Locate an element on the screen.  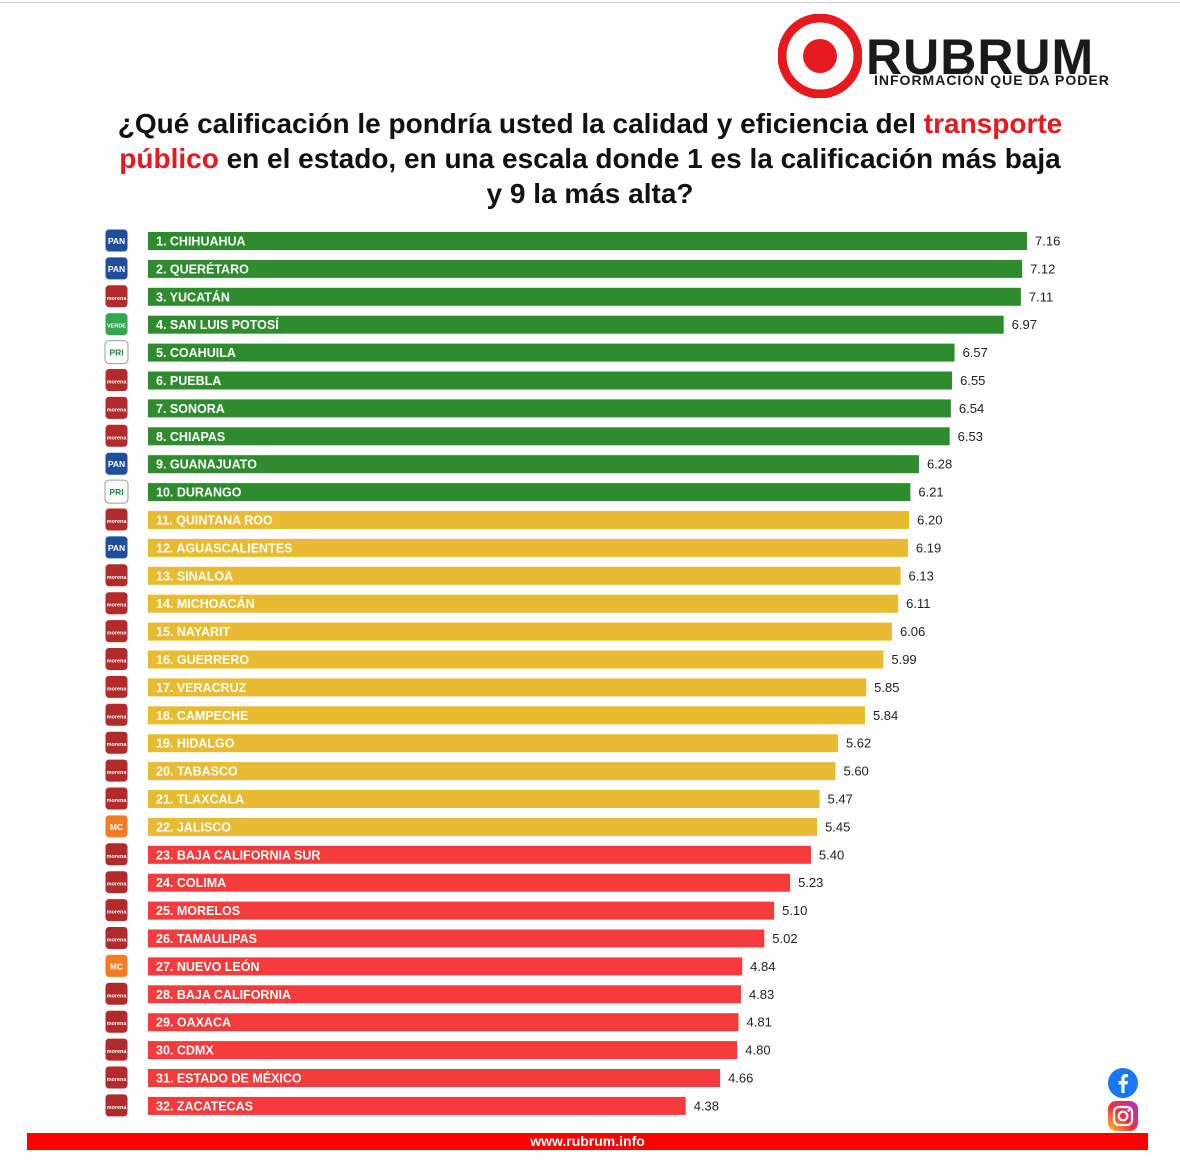
title-highlight: transporte público is located at coordinates (591, 141).